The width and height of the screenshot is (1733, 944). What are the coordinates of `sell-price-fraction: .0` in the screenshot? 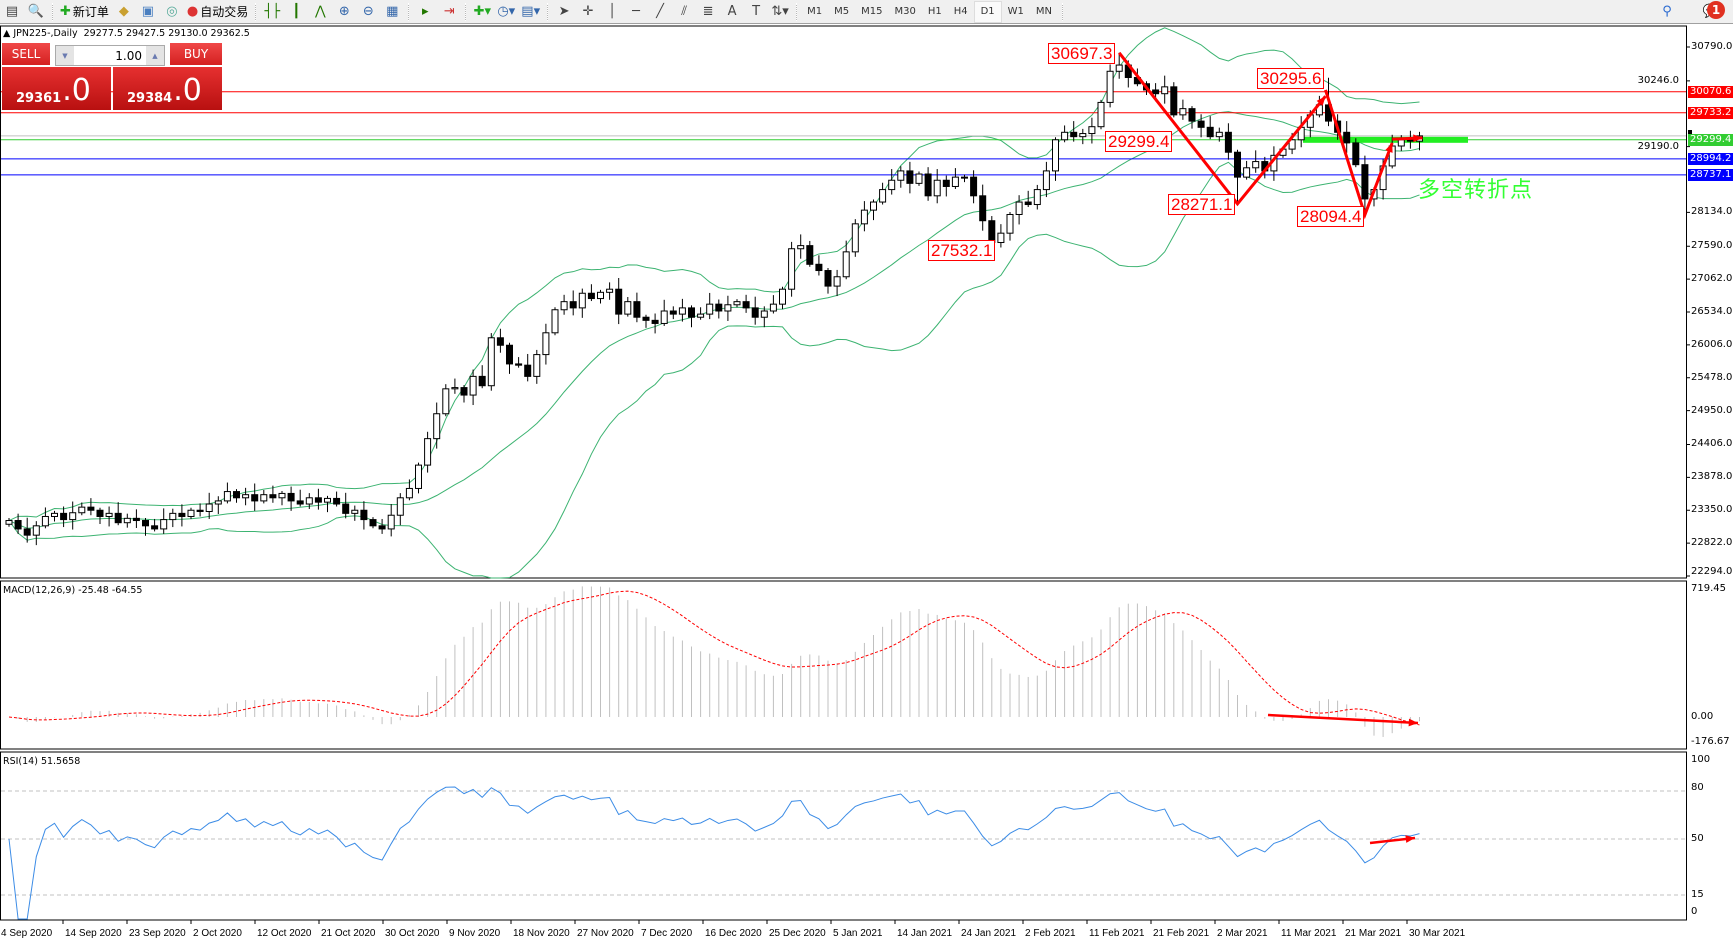 It's located at (76, 90).